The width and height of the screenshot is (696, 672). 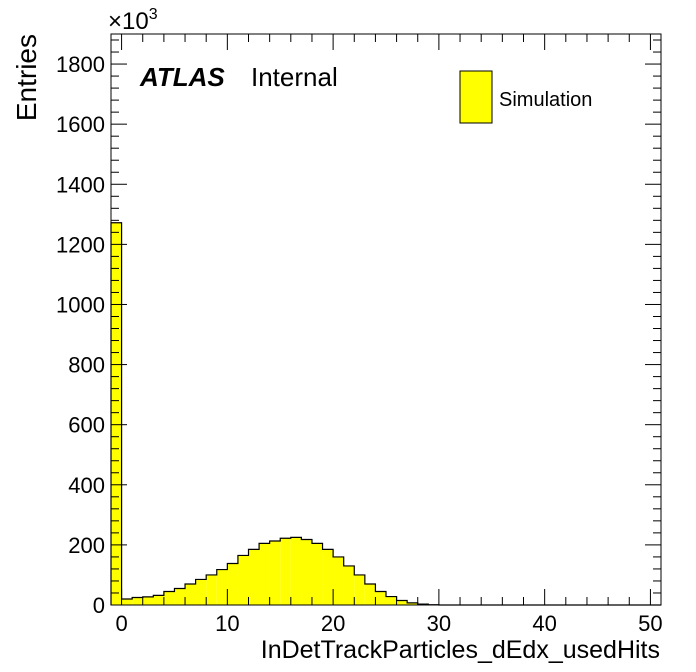 What do you see at coordinates (333, 623) in the screenshot?
I see `x-tick-label: 20` at bounding box center [333, 623].